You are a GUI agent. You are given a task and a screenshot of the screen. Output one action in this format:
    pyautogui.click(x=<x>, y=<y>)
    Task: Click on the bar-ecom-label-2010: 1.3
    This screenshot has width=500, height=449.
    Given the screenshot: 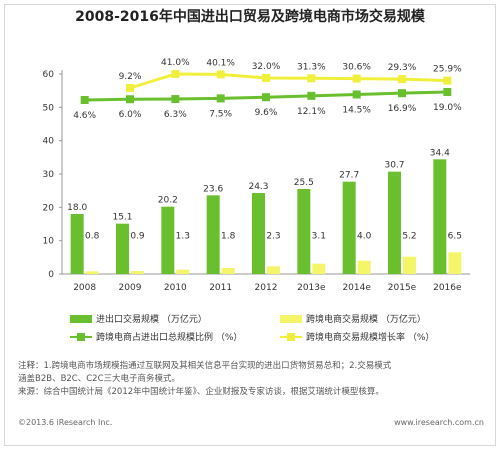 What is the action you would take?
    pyautogui.click(x=183, y=236)
    